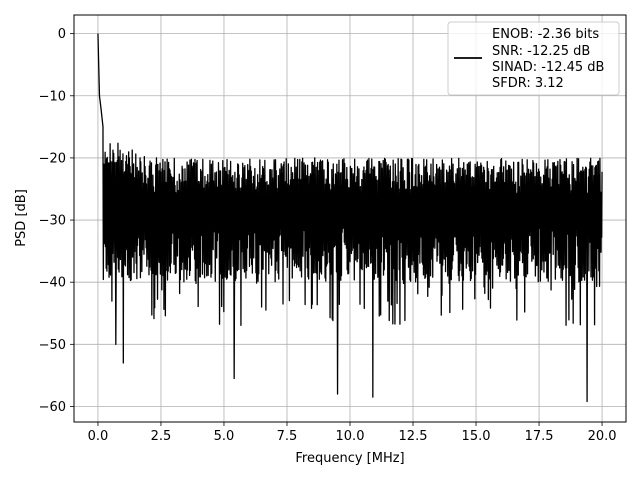  What do you see at coordinates (52, 221) in the screenshot?
I see `y-tick-label: −30` at bounding box center [52, 221].